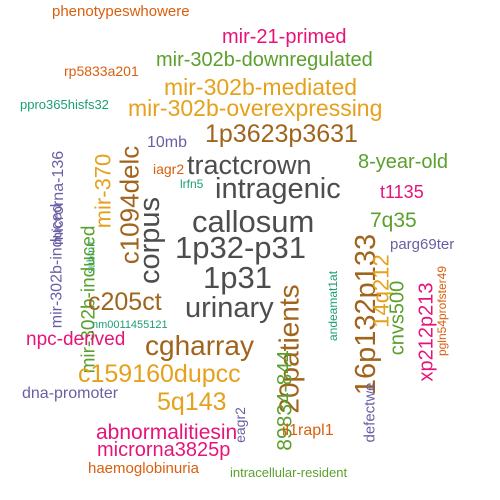  Describe the element at coordinates (442, 311) in the screenshot. I see `word: pgln54profster49` at that location.